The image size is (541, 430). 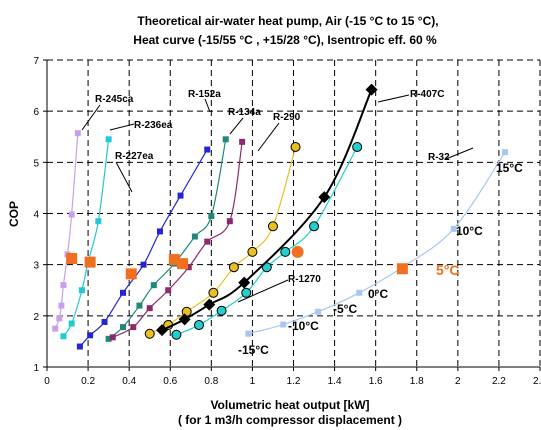 I want to click on series-r-134a, so click(x=177, y=239).